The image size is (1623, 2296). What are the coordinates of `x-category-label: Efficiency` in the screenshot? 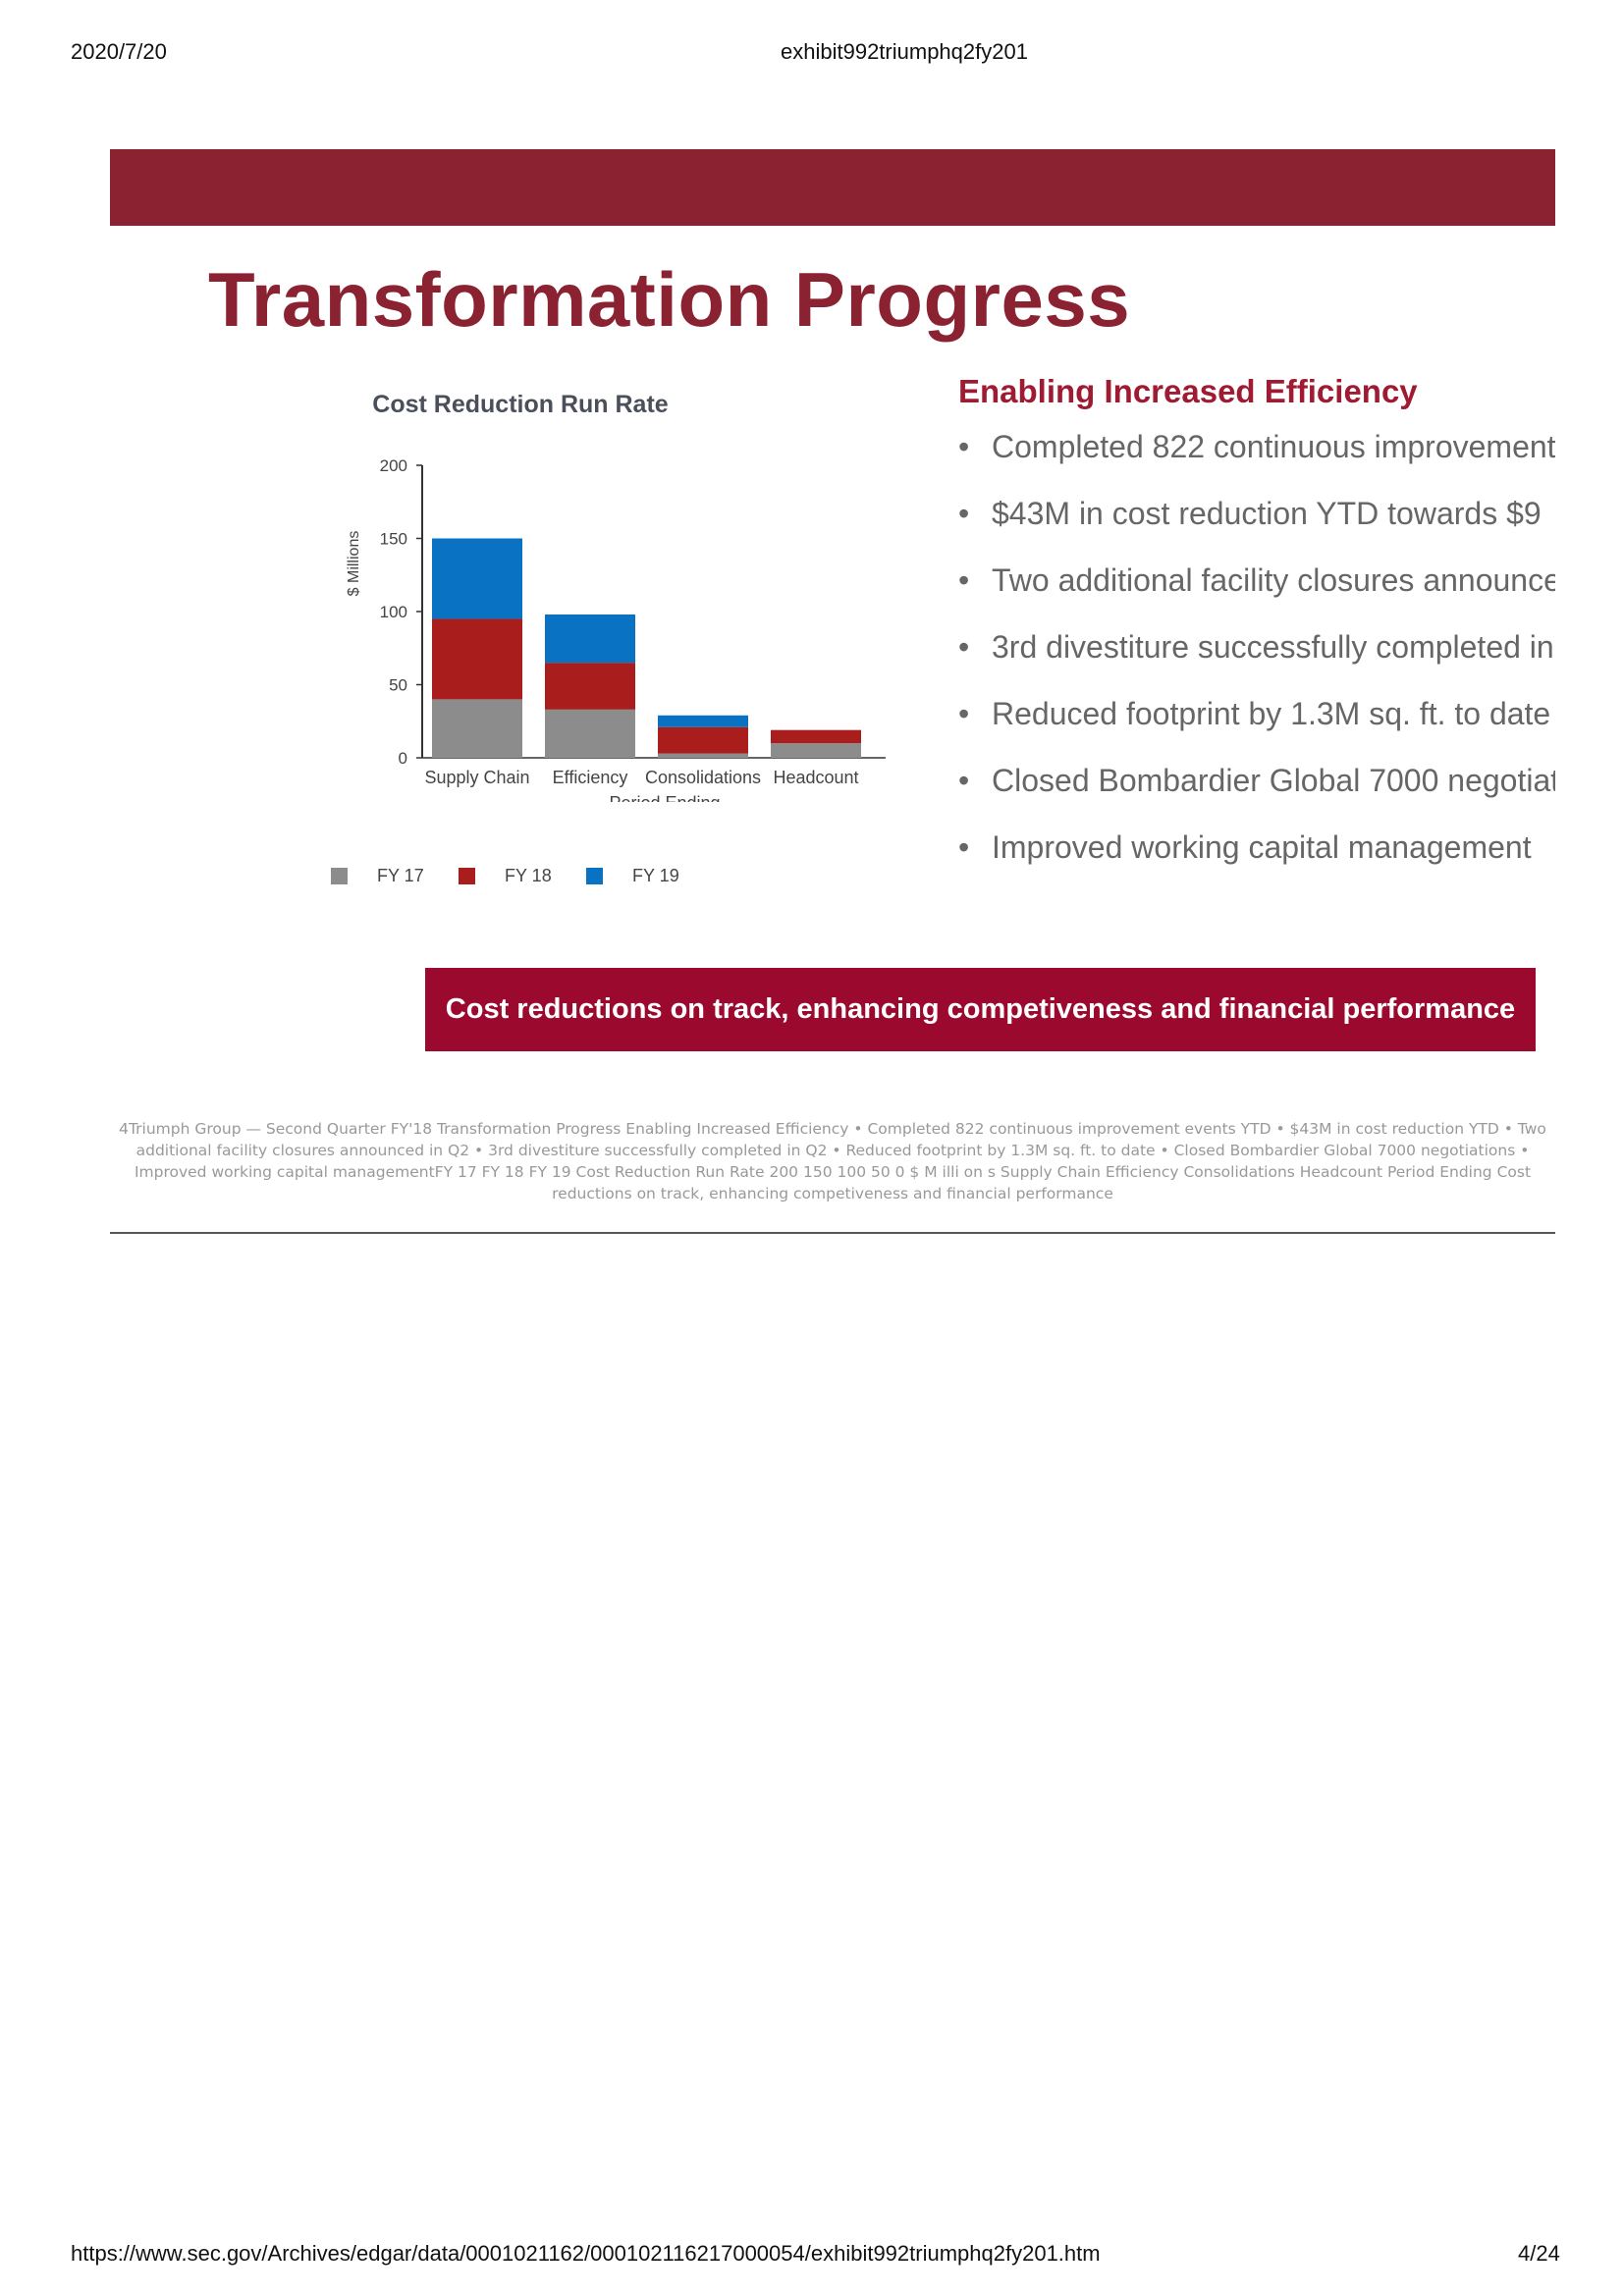 It's located at (590, 777).